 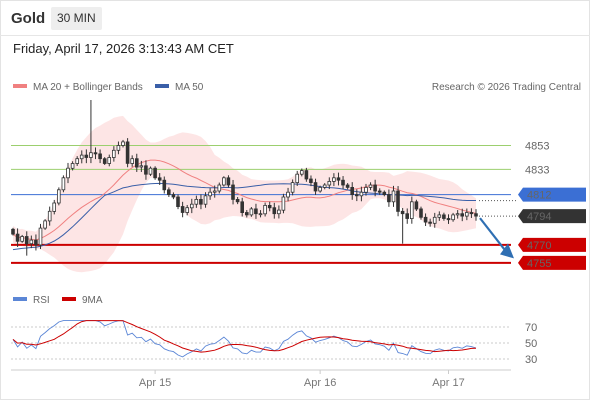 I want to click on ma50-legend-swatch, so click(x=162, y=86).